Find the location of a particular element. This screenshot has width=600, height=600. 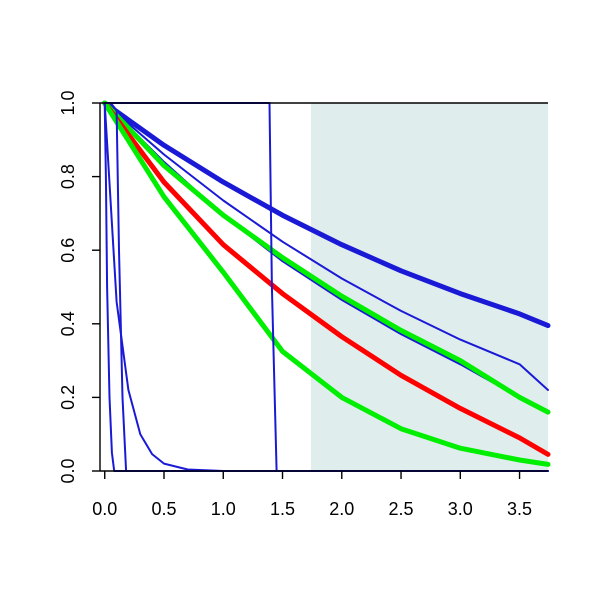

x-tick-label: 3.0 is located at coordinates (460, 509).